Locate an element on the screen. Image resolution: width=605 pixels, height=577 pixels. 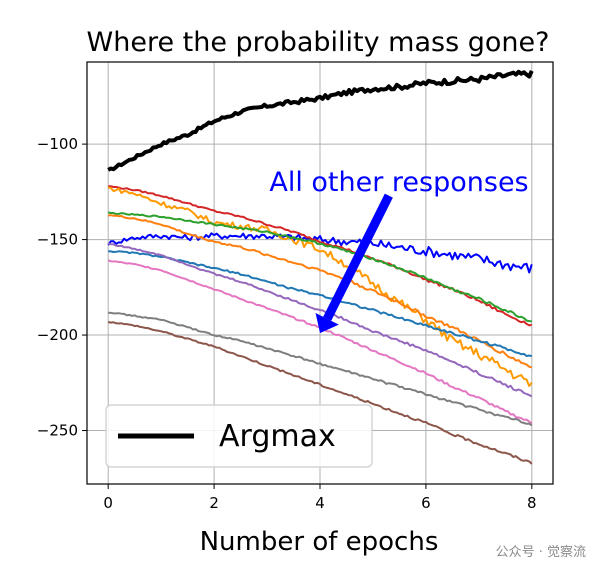
x-axis-ticks: 0 2 4 6 8 is located at coordinates (320, 498).